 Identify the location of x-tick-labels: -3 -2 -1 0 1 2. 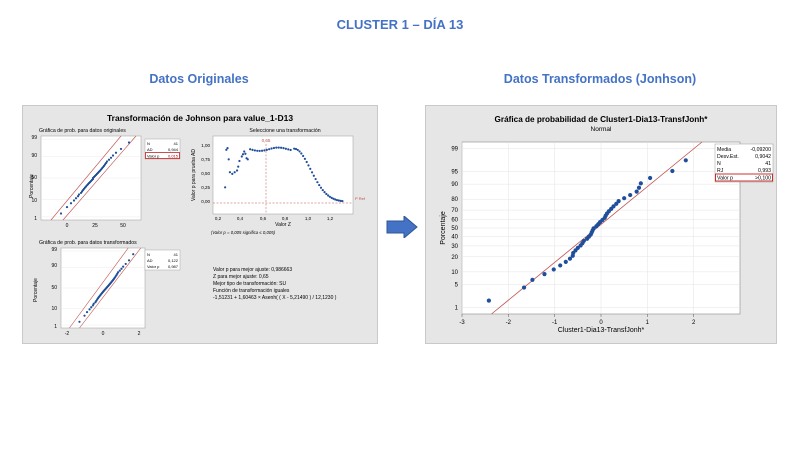
(577, 323).